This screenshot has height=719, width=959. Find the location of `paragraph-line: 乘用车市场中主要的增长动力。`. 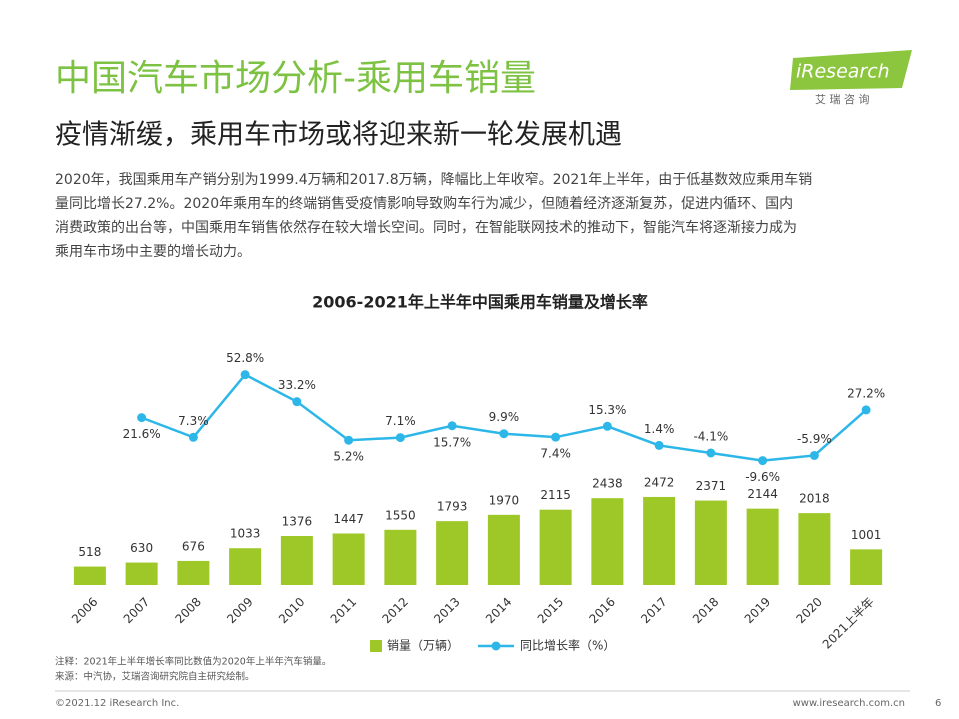

paragraph-line: 乘用车市场中主要的增长动力。 is located at coordinates (153, 251).